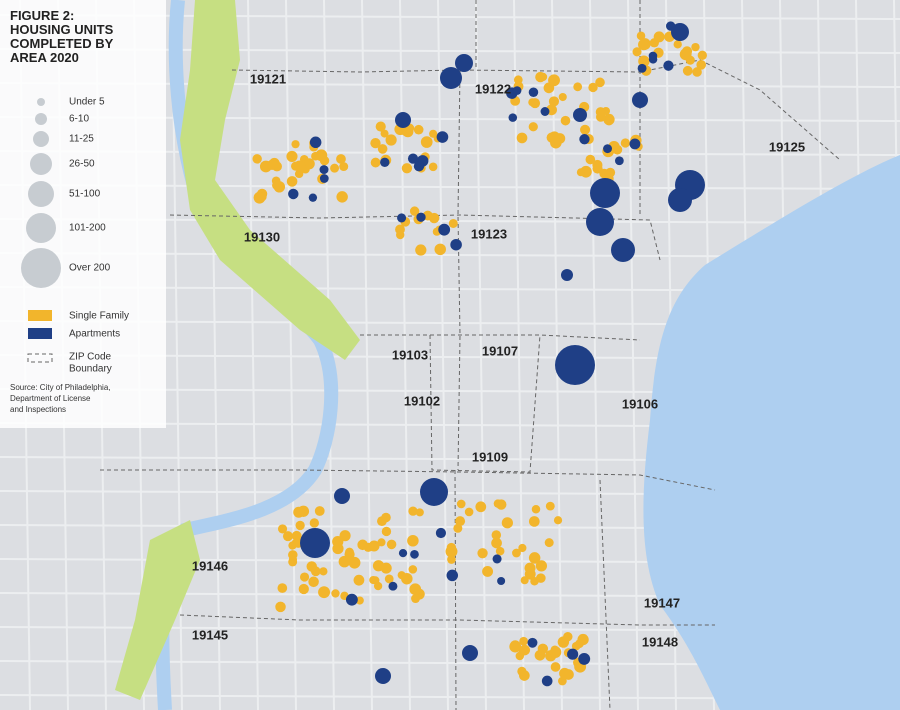 Image resolution: width=900 pixels, height=710 pixels. I want to click on legend-type-label: Single Family, so click(99, 316).